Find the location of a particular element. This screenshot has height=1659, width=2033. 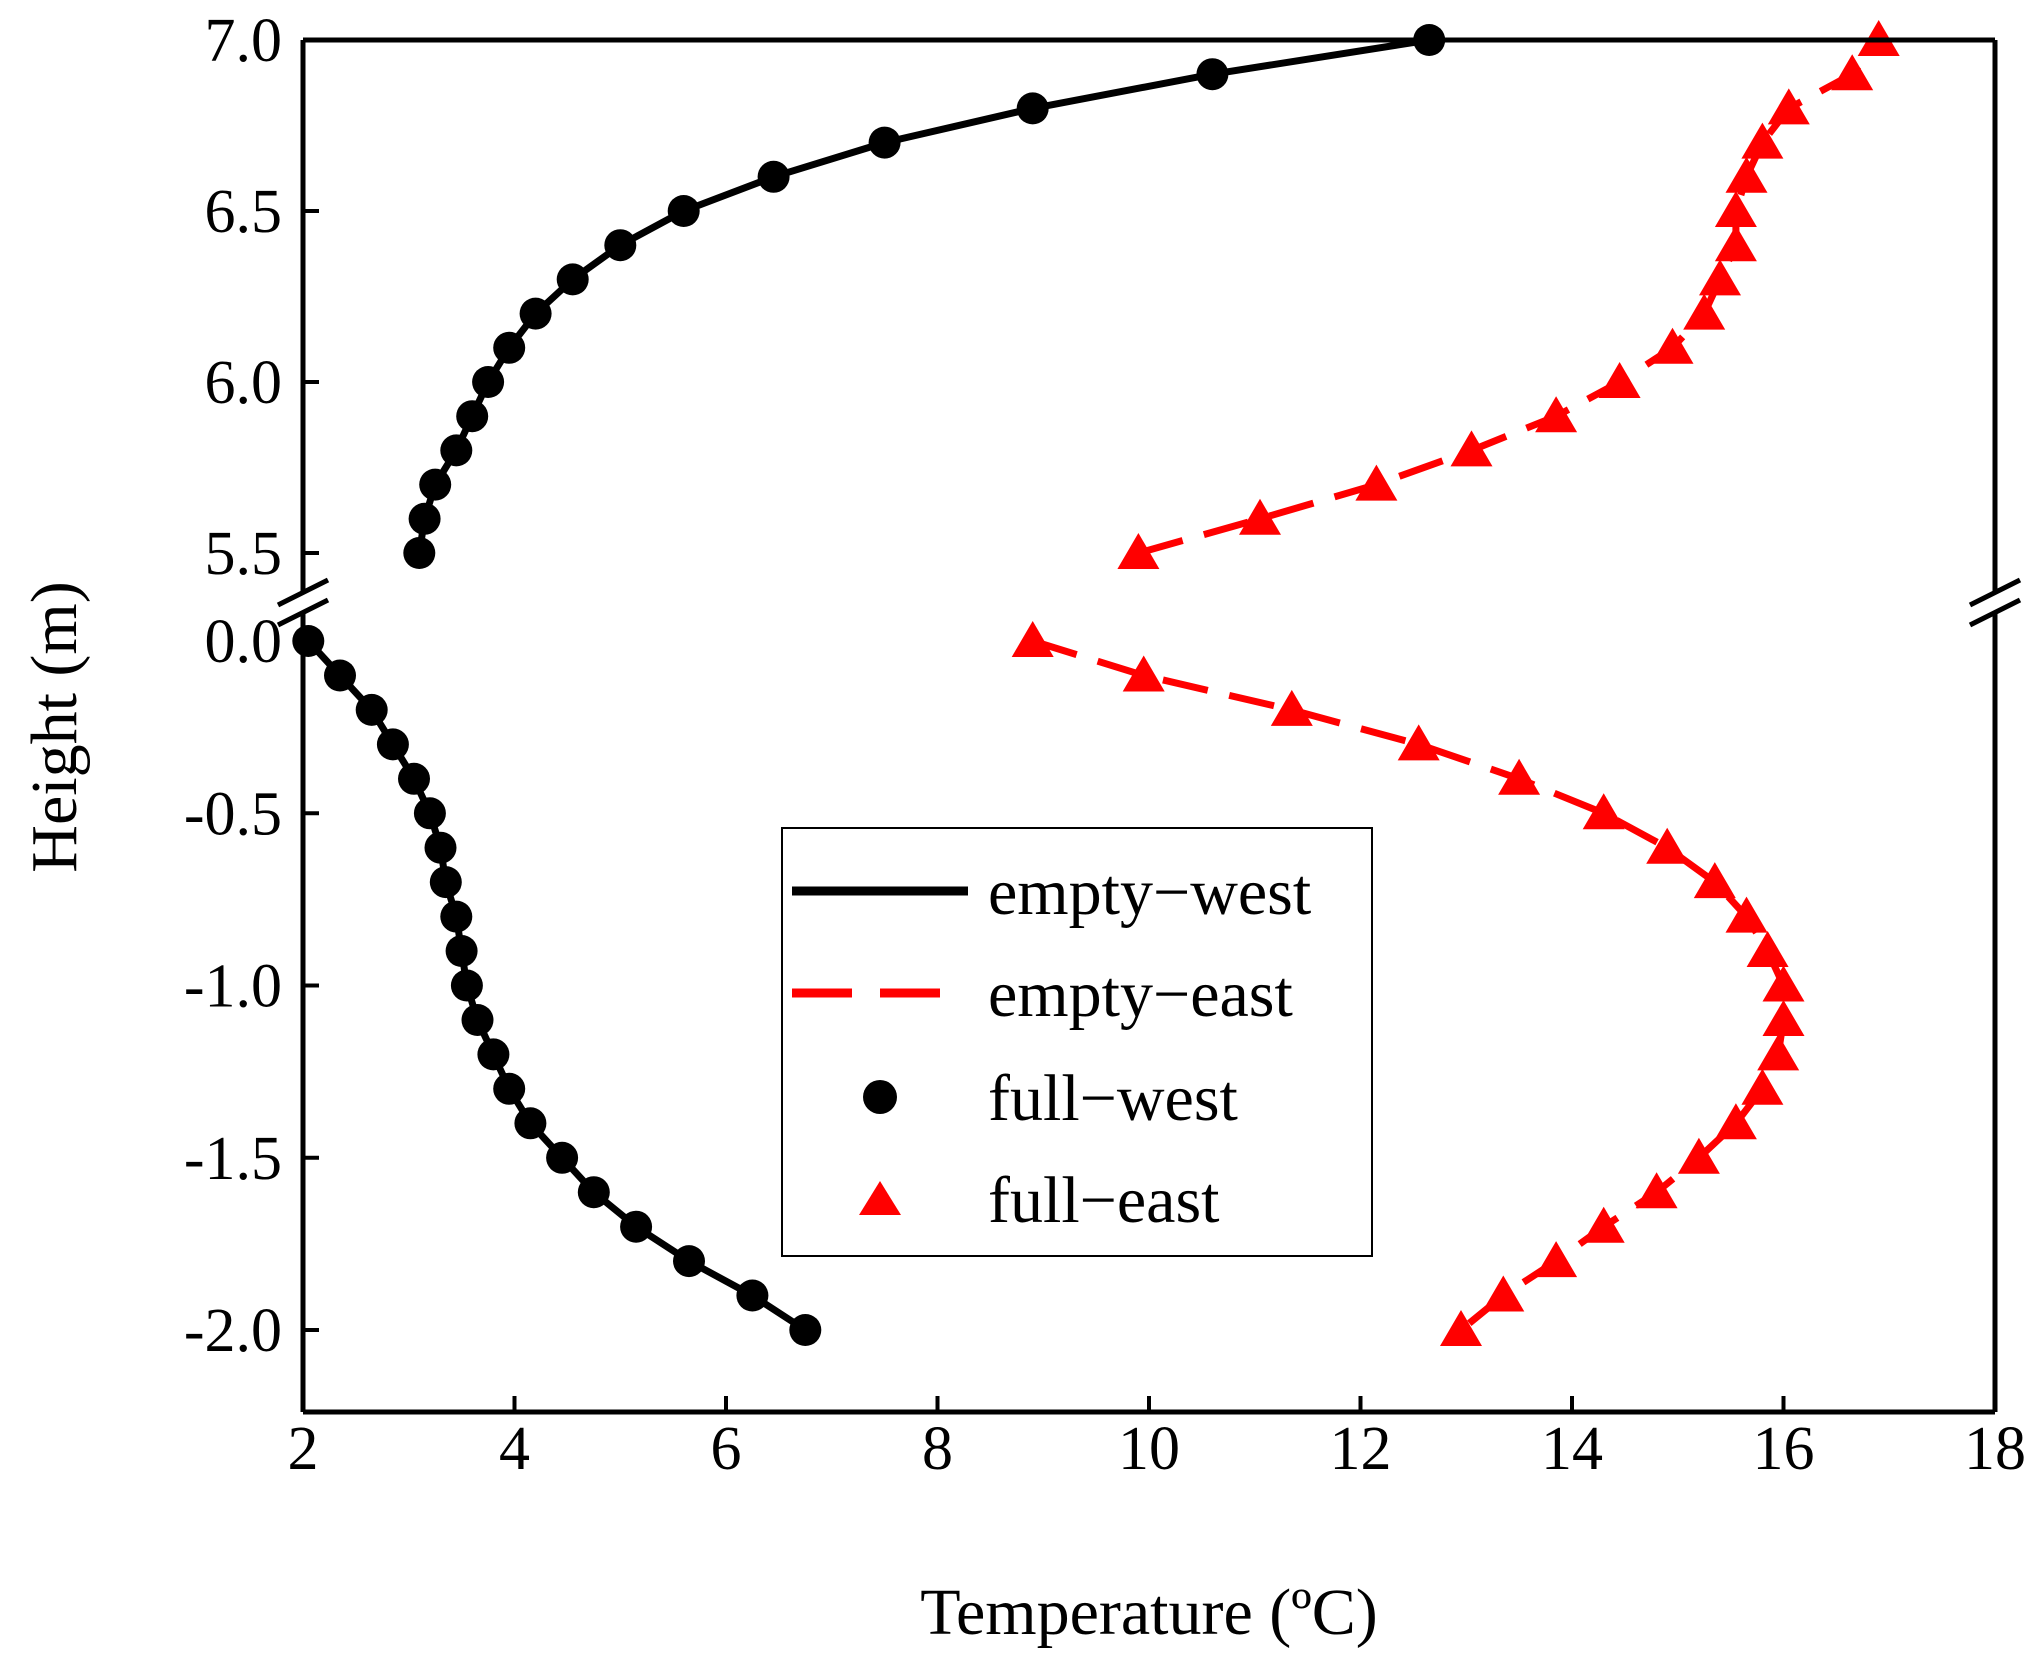

east-upper-line is located at coordinates (1509, 297).